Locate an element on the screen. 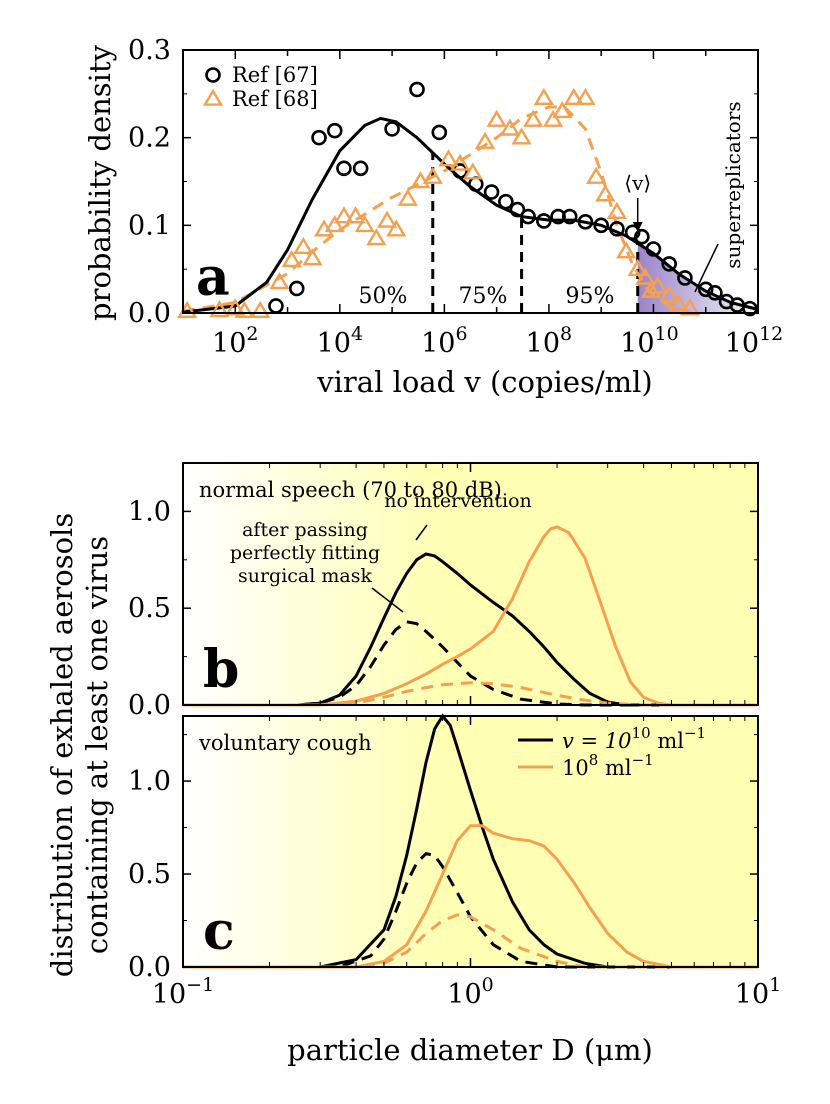 The image size is (830, 1104). legend-low-label: 108 ml−1 is located at coordinates (608, 765).